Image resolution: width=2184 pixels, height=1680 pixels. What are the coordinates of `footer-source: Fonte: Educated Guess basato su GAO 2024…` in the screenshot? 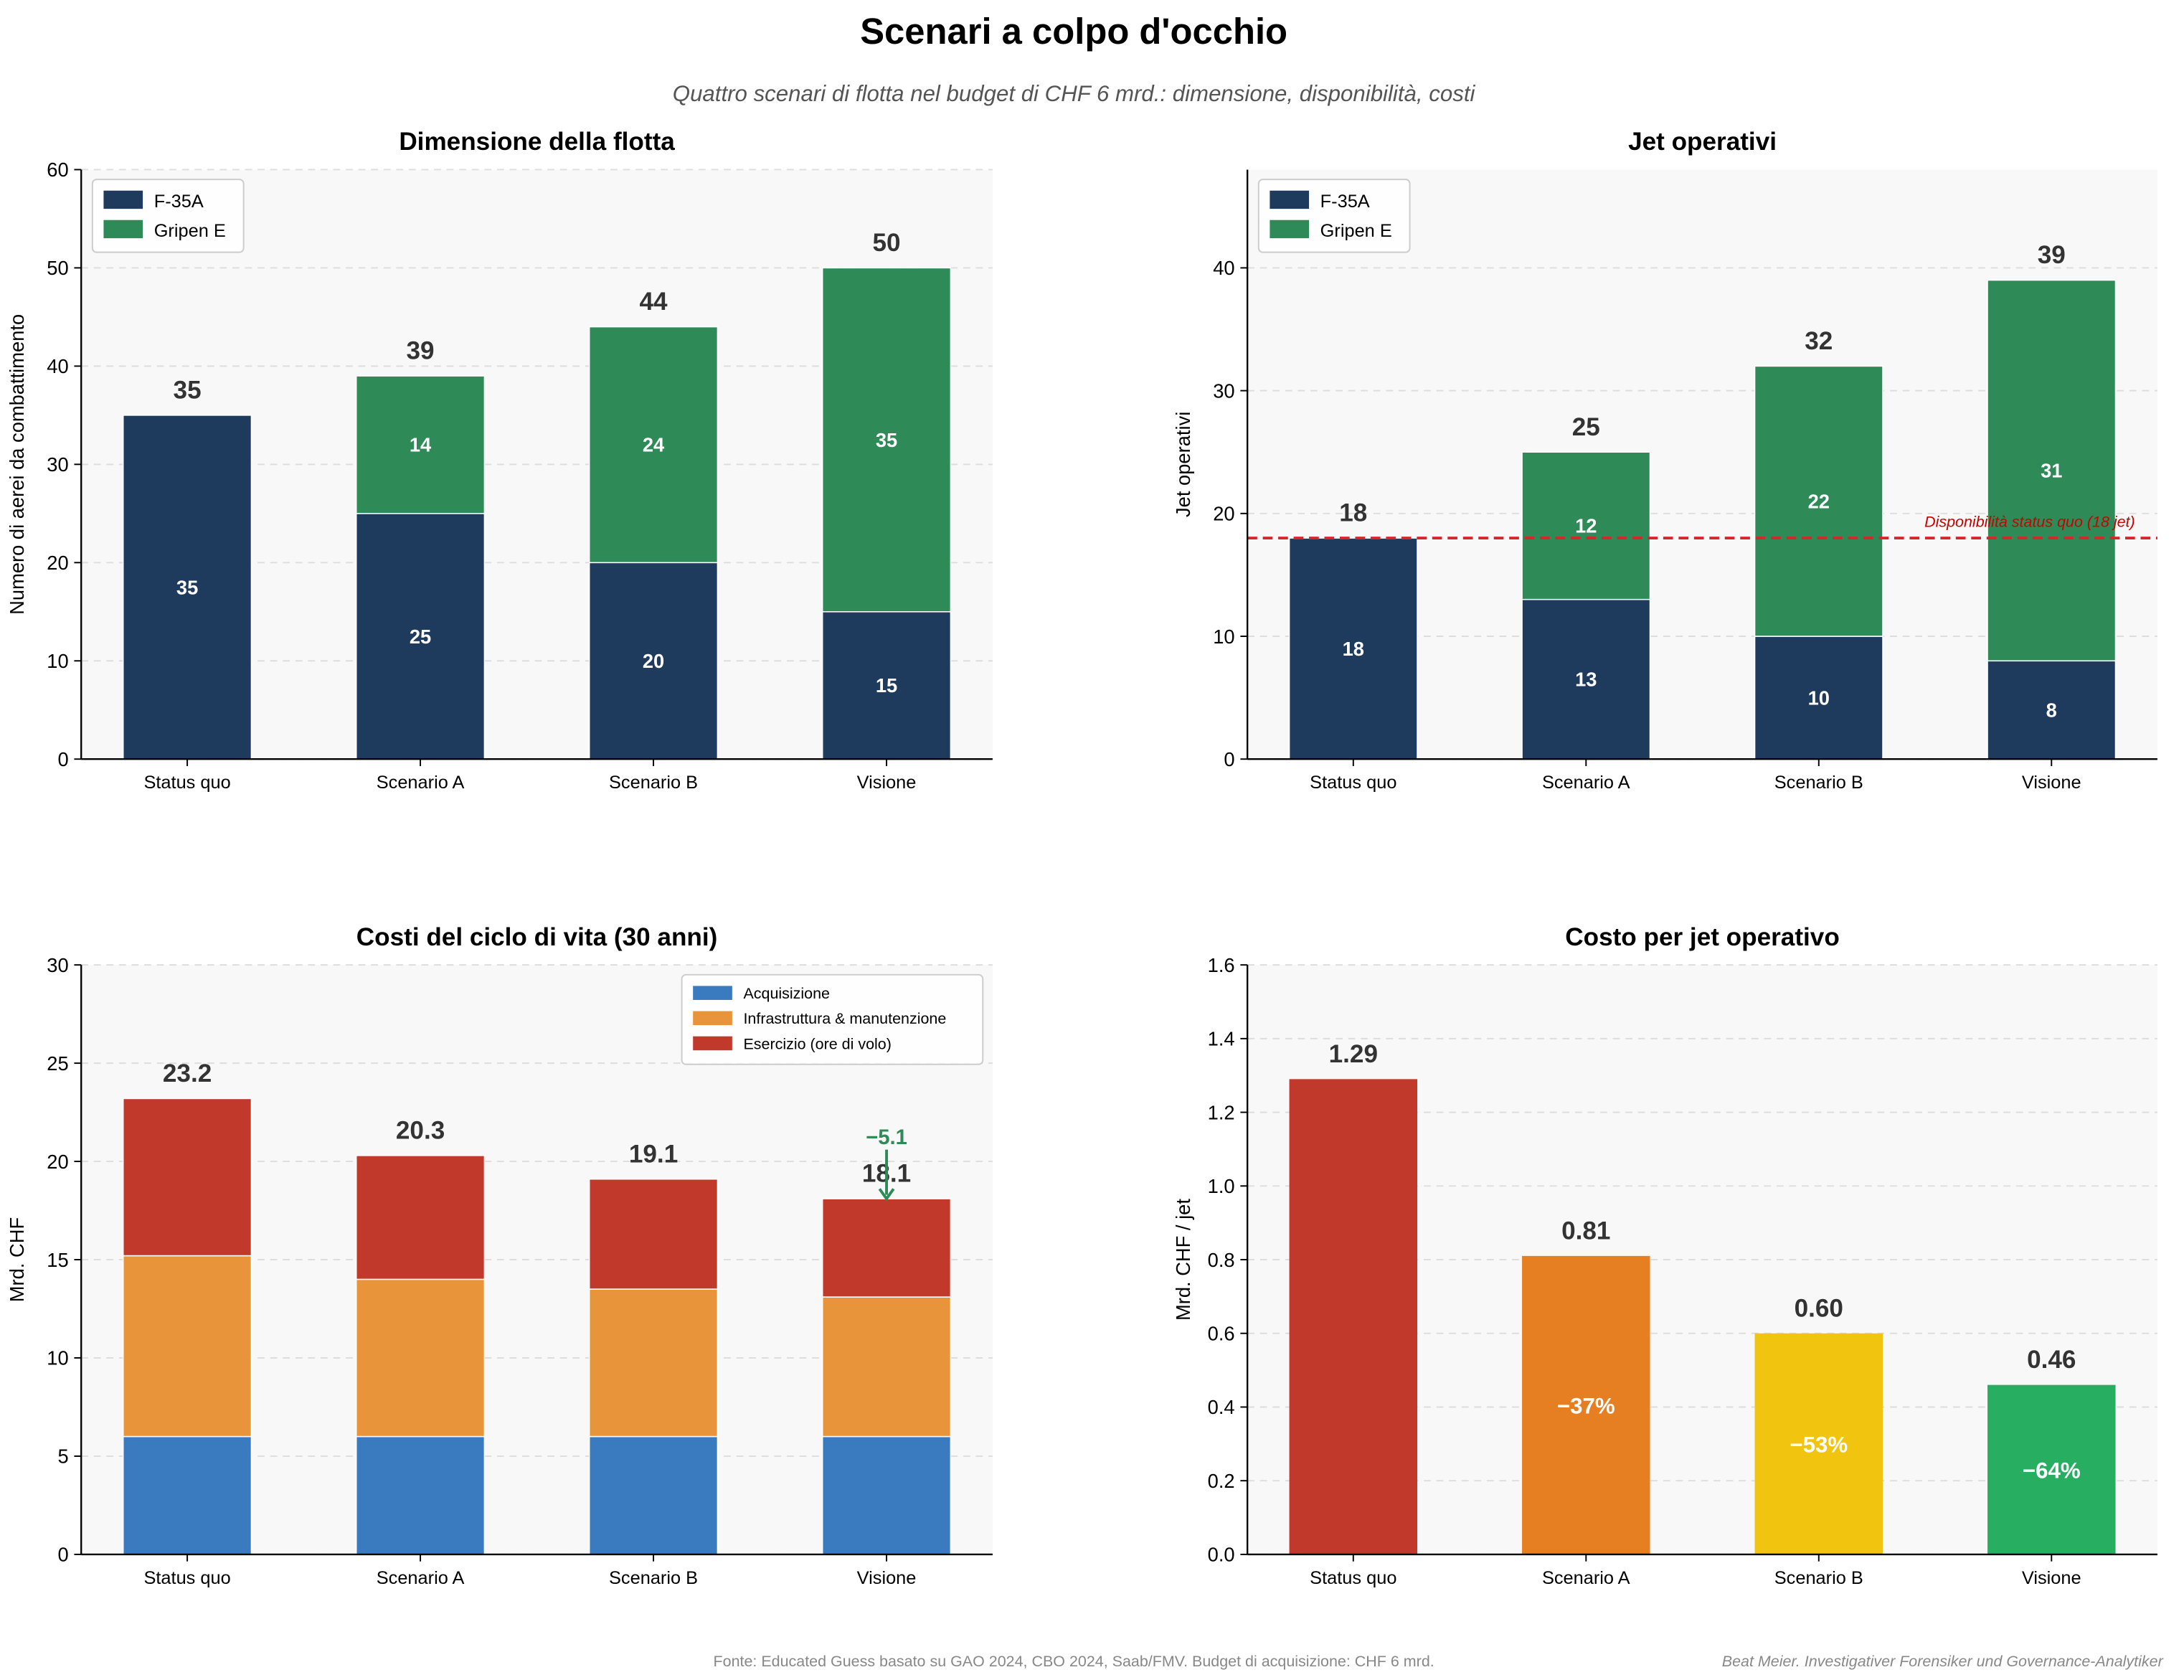 It's located at (1074, 1661).